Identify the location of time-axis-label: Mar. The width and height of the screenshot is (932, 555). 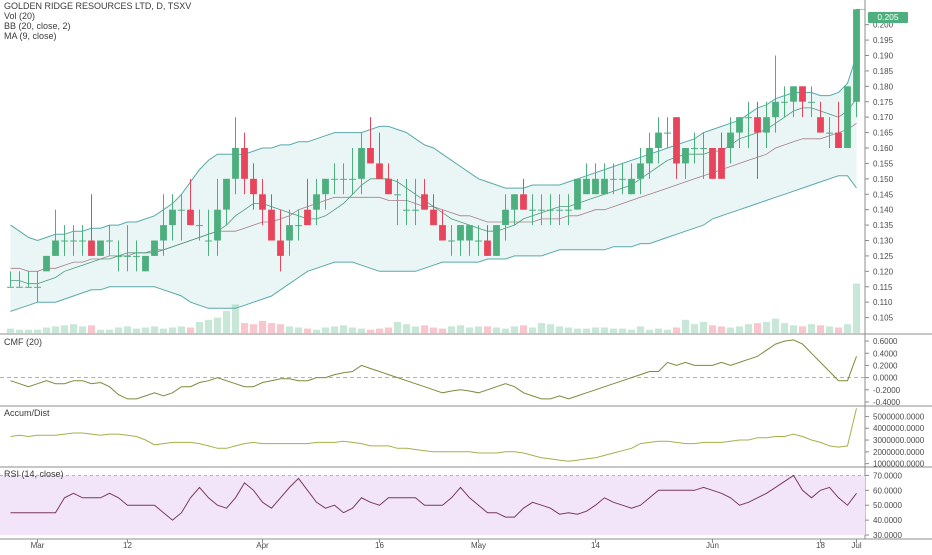
(38, 545).